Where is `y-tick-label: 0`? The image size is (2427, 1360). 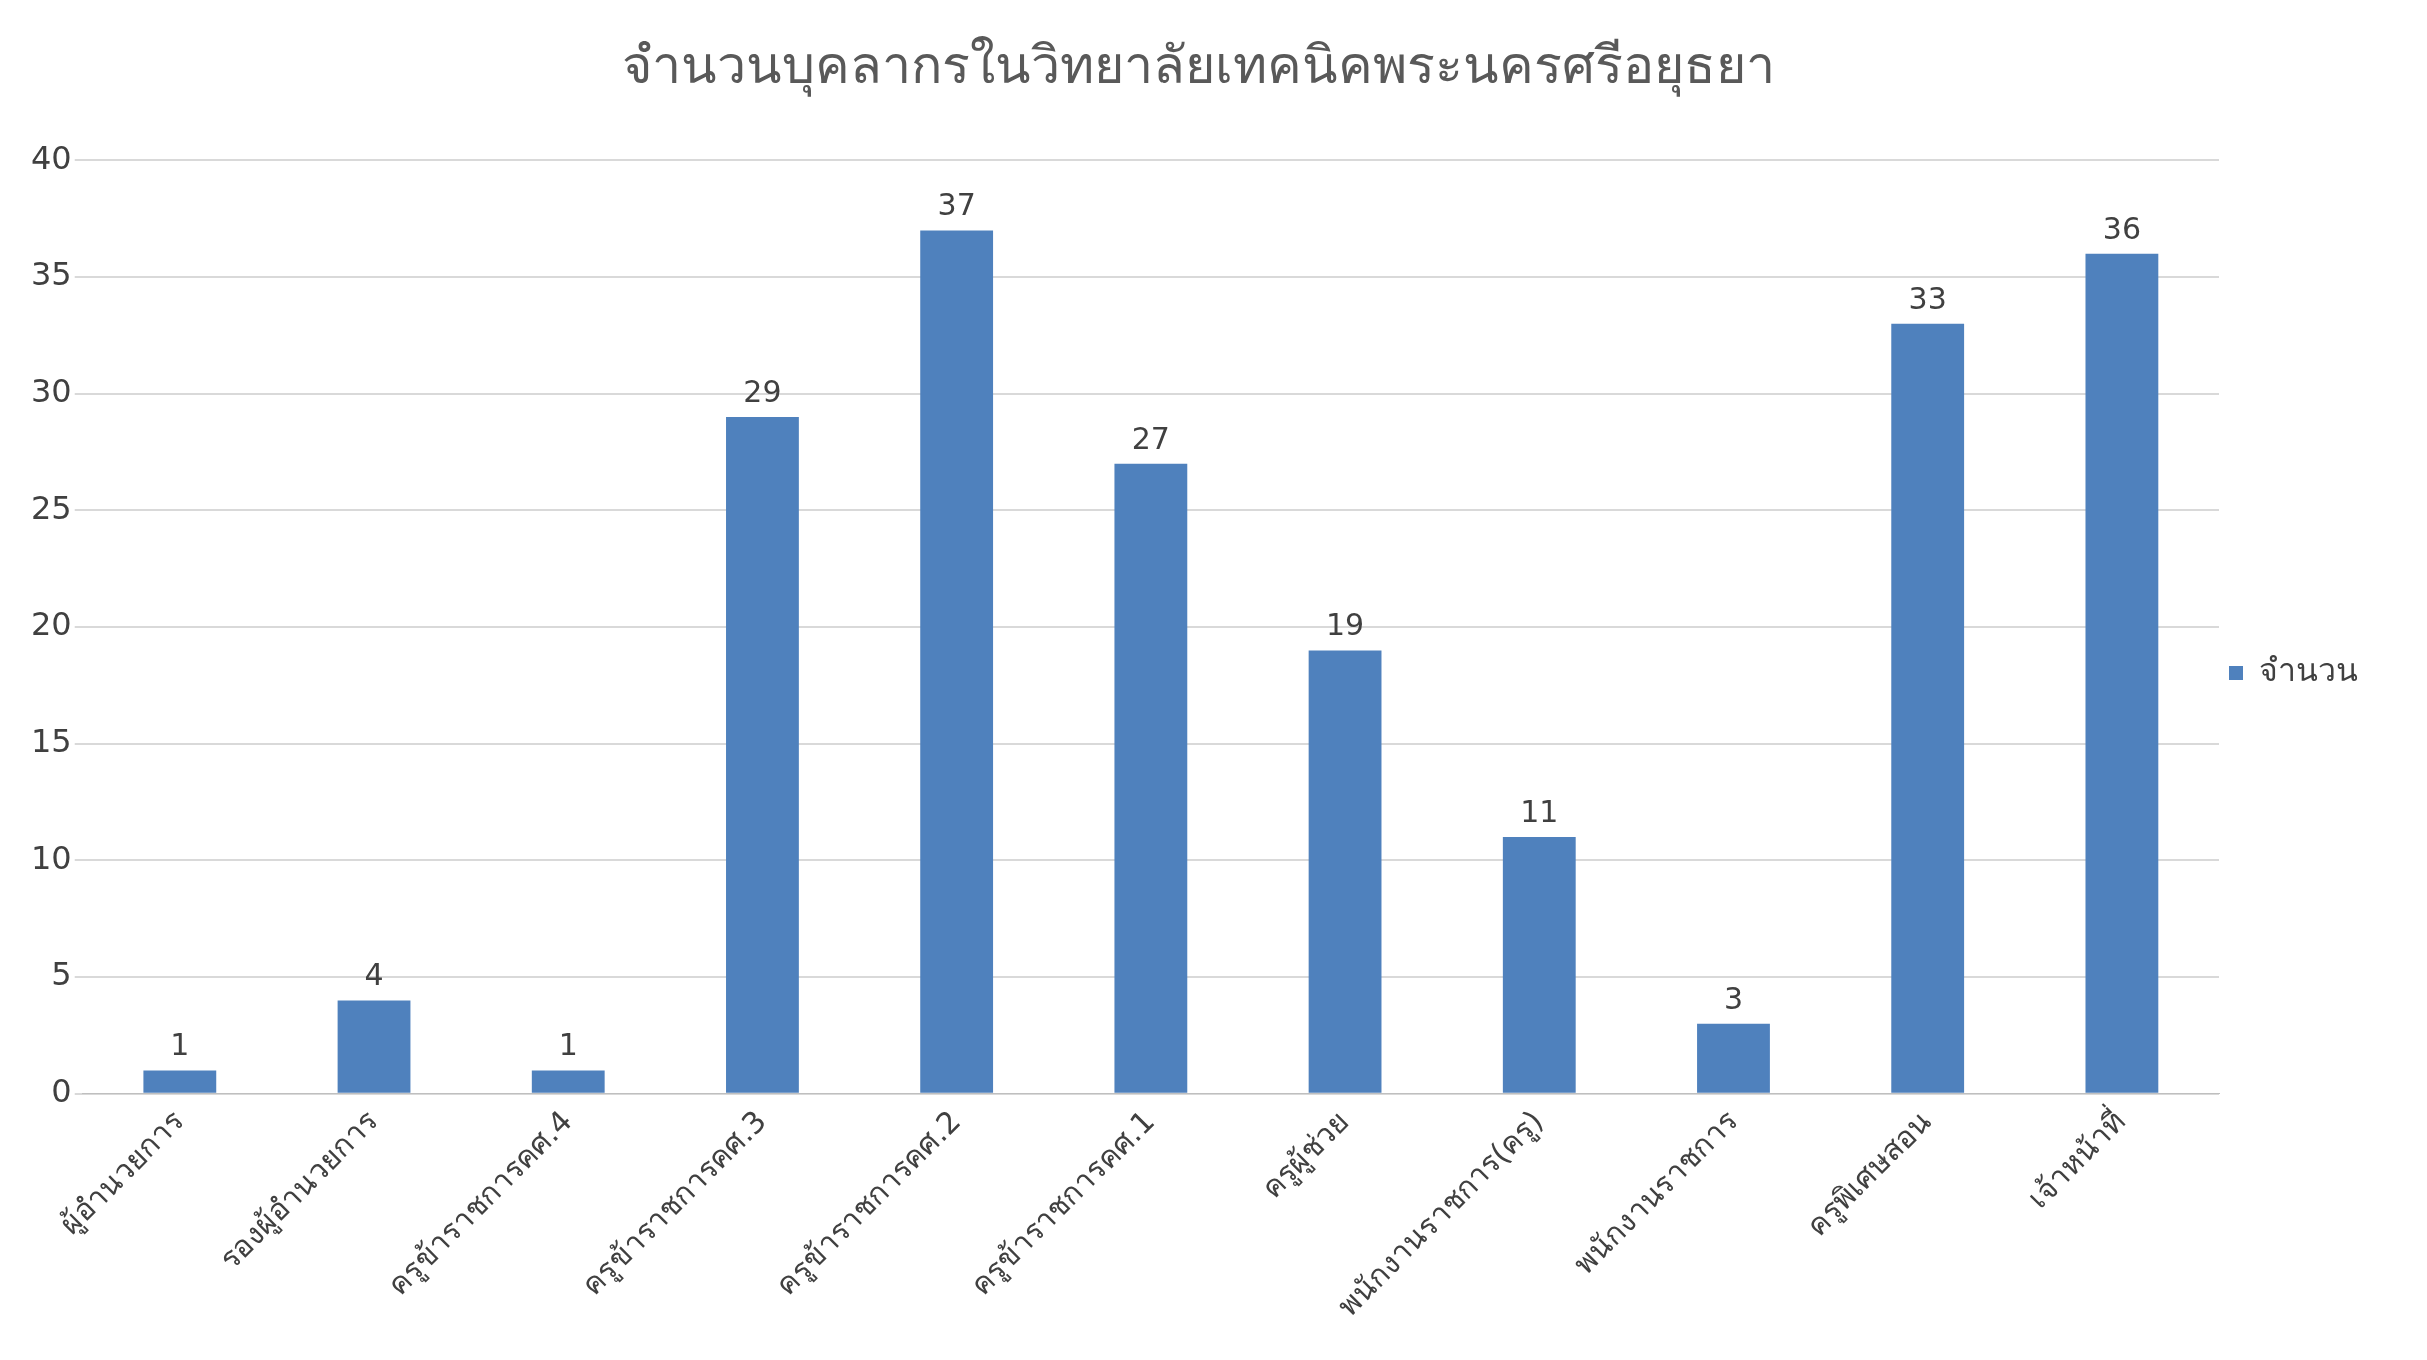
y-tick-label: 0 is located at coordinates (61, 1091).